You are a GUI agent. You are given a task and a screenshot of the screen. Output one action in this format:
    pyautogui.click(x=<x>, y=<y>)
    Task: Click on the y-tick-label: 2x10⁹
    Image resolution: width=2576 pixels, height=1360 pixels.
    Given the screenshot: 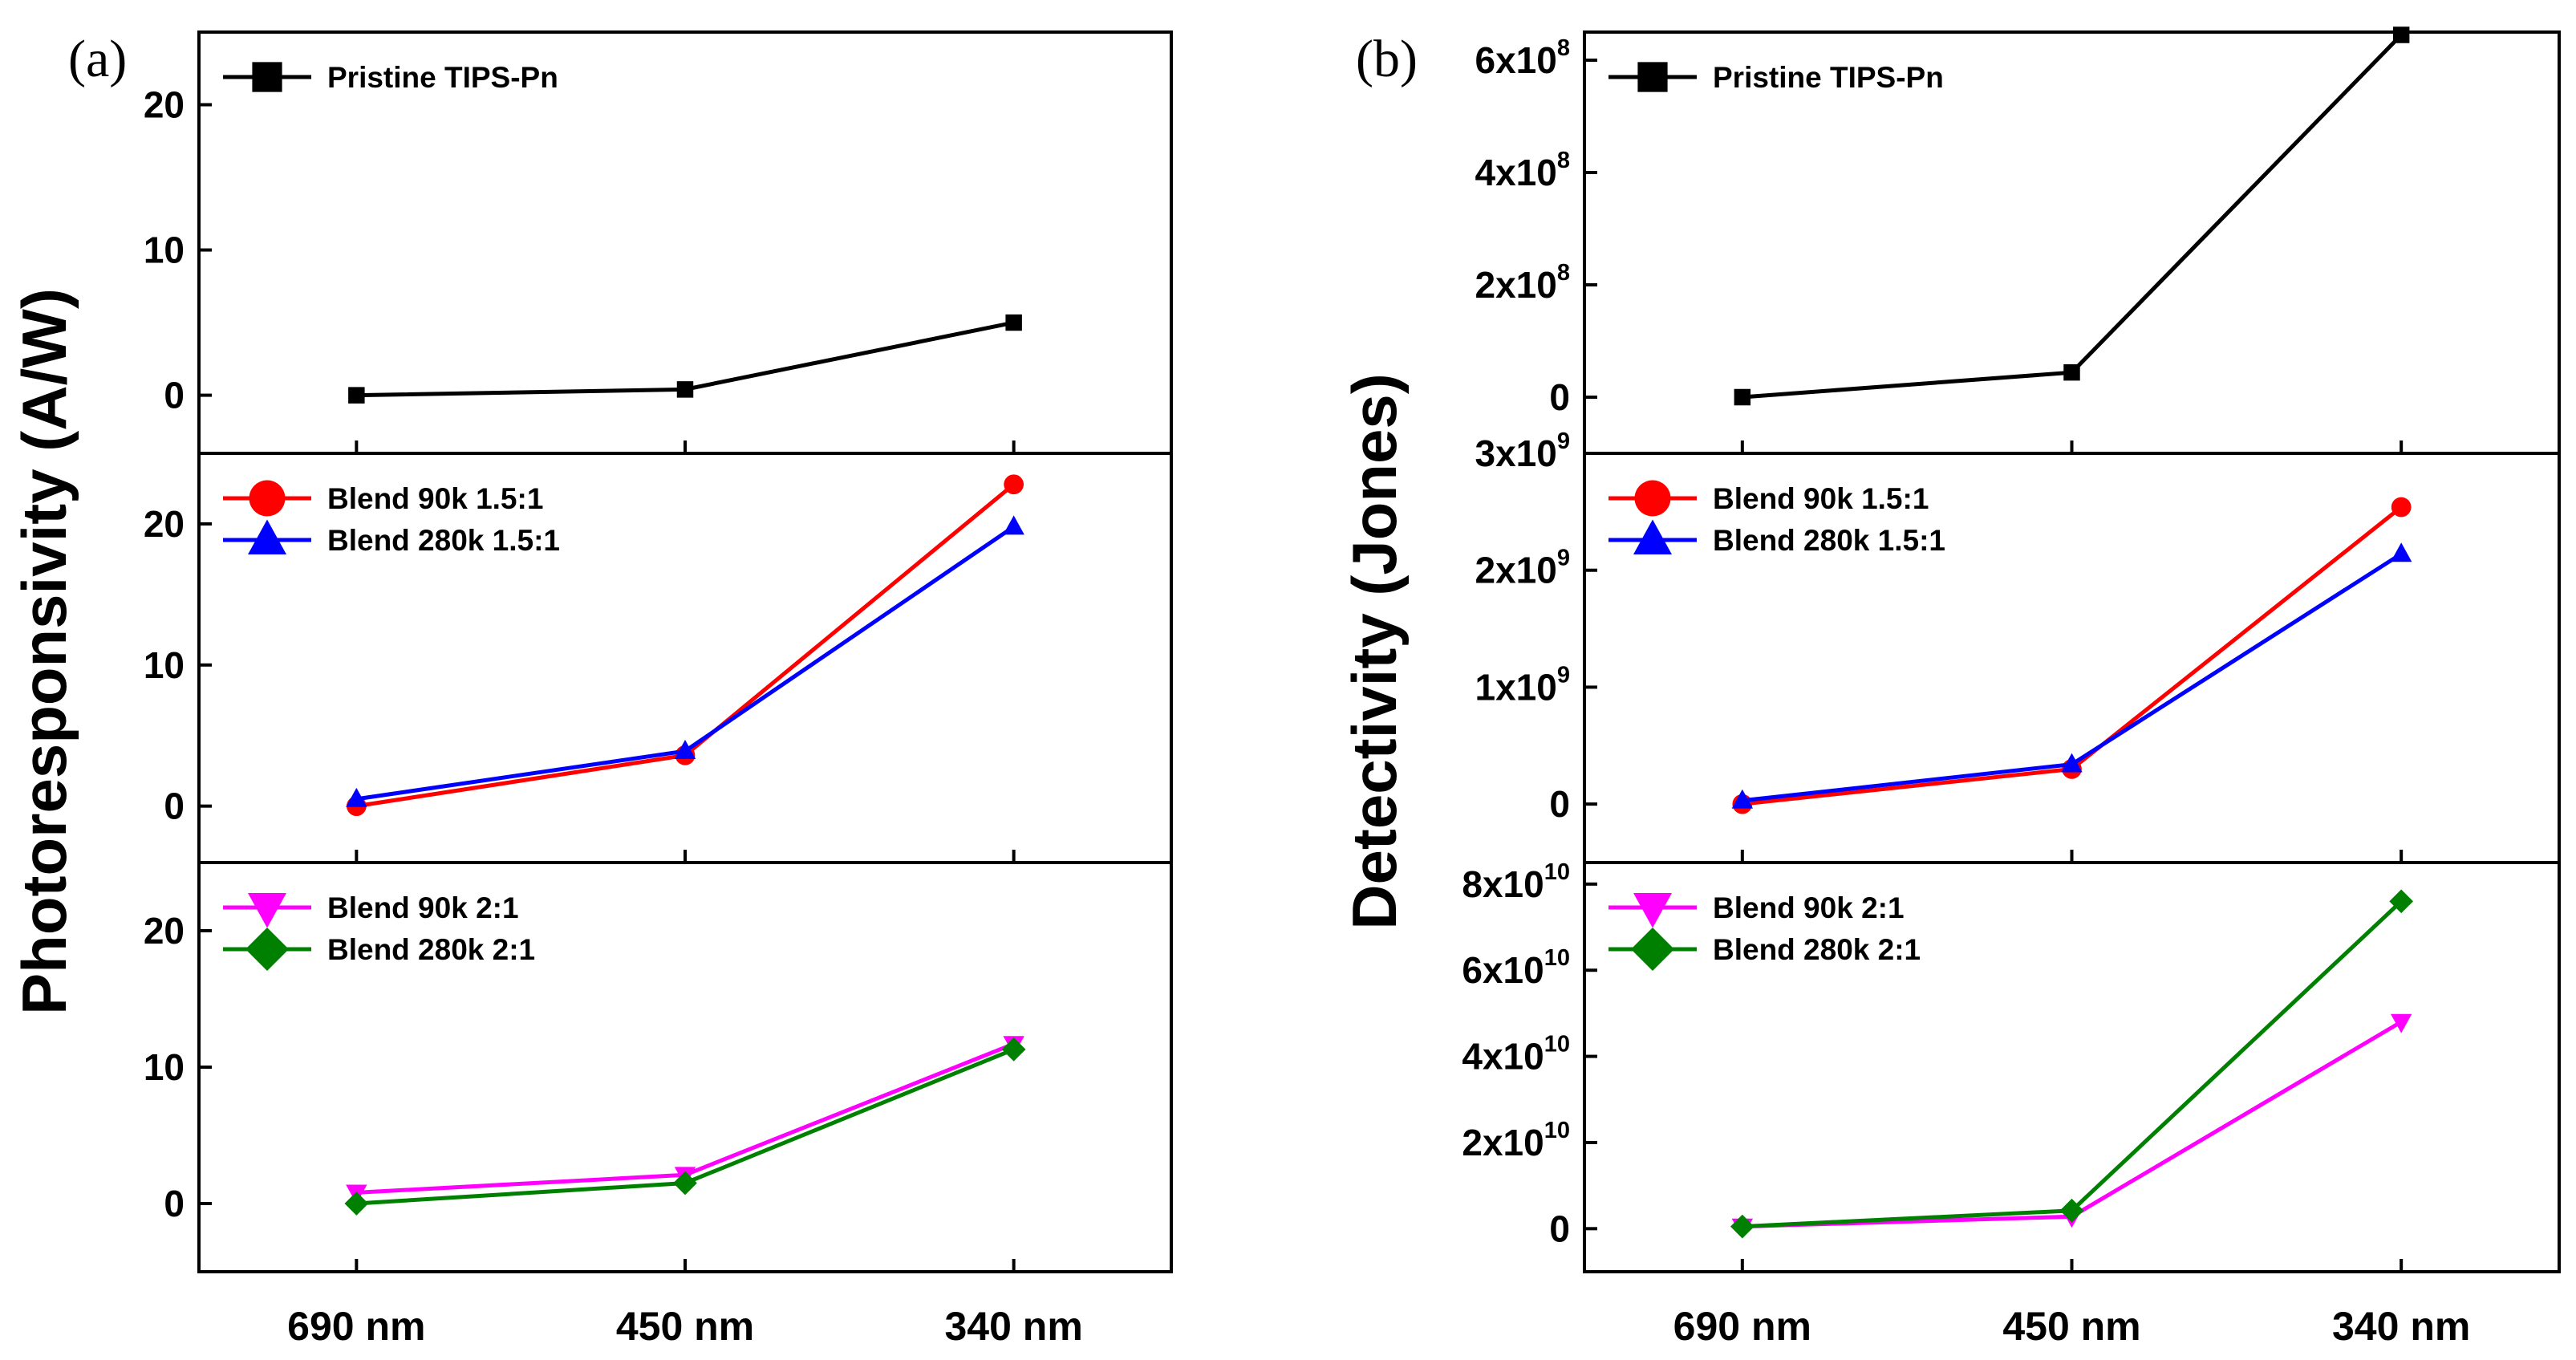 What is the action you would take?
    pyautogui.click(x=1522, y=568)
    